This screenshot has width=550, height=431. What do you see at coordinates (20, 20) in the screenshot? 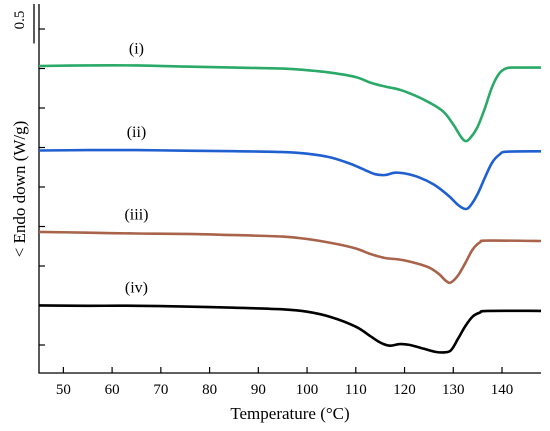
I see `scale-bar-label: 0.5` at bounding box center [20, 20].